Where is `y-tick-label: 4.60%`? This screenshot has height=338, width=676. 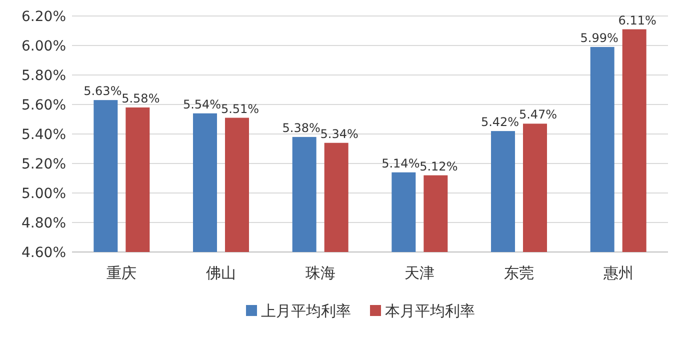 y-tick-label: 4.60% is located at coordinates (44, 253).